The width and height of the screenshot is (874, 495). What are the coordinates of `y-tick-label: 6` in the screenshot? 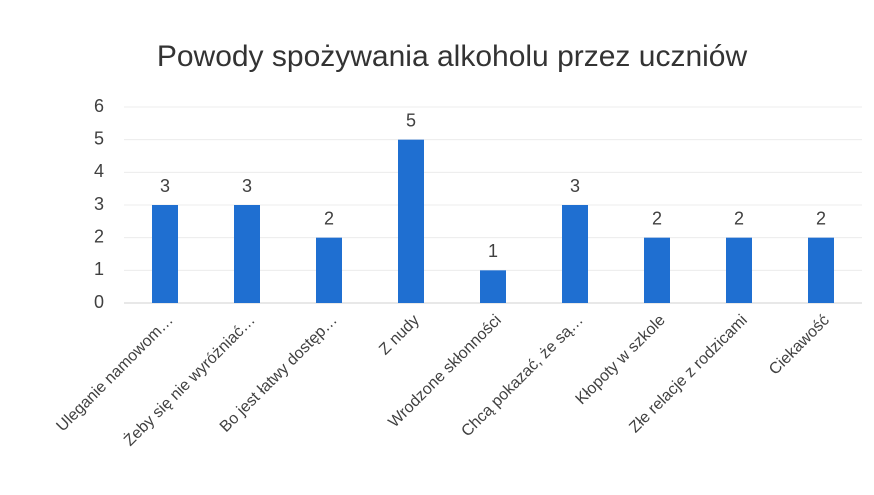 It's located at (99, 106).